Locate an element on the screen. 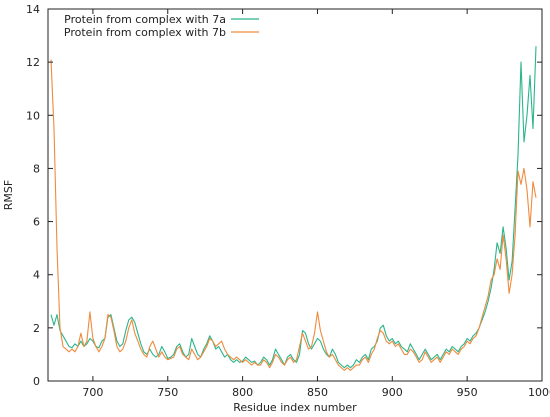 This screenshot has height=417, width=550. y-tick-label: 4 is located at coordinates (36, 275).